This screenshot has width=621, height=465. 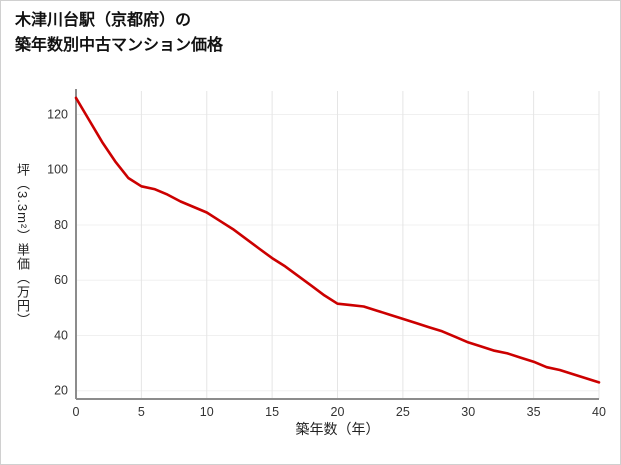 I want to click on x-tick-label: 5, so click(x=141, y=412).